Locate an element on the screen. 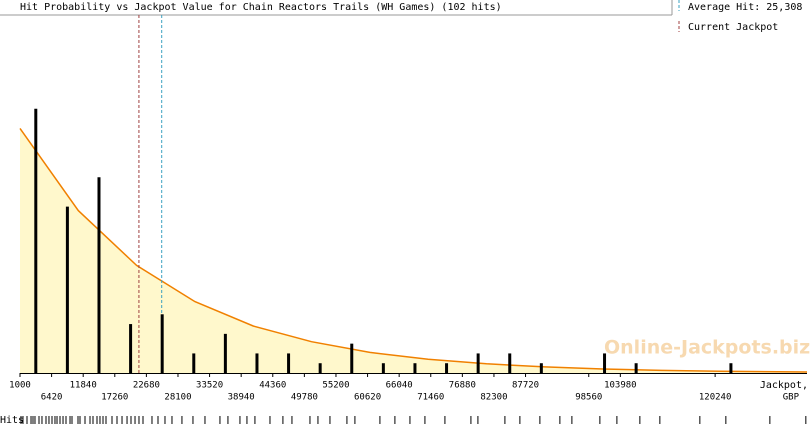  x-tick-label: 98560 is located at coordinates (588, 398).